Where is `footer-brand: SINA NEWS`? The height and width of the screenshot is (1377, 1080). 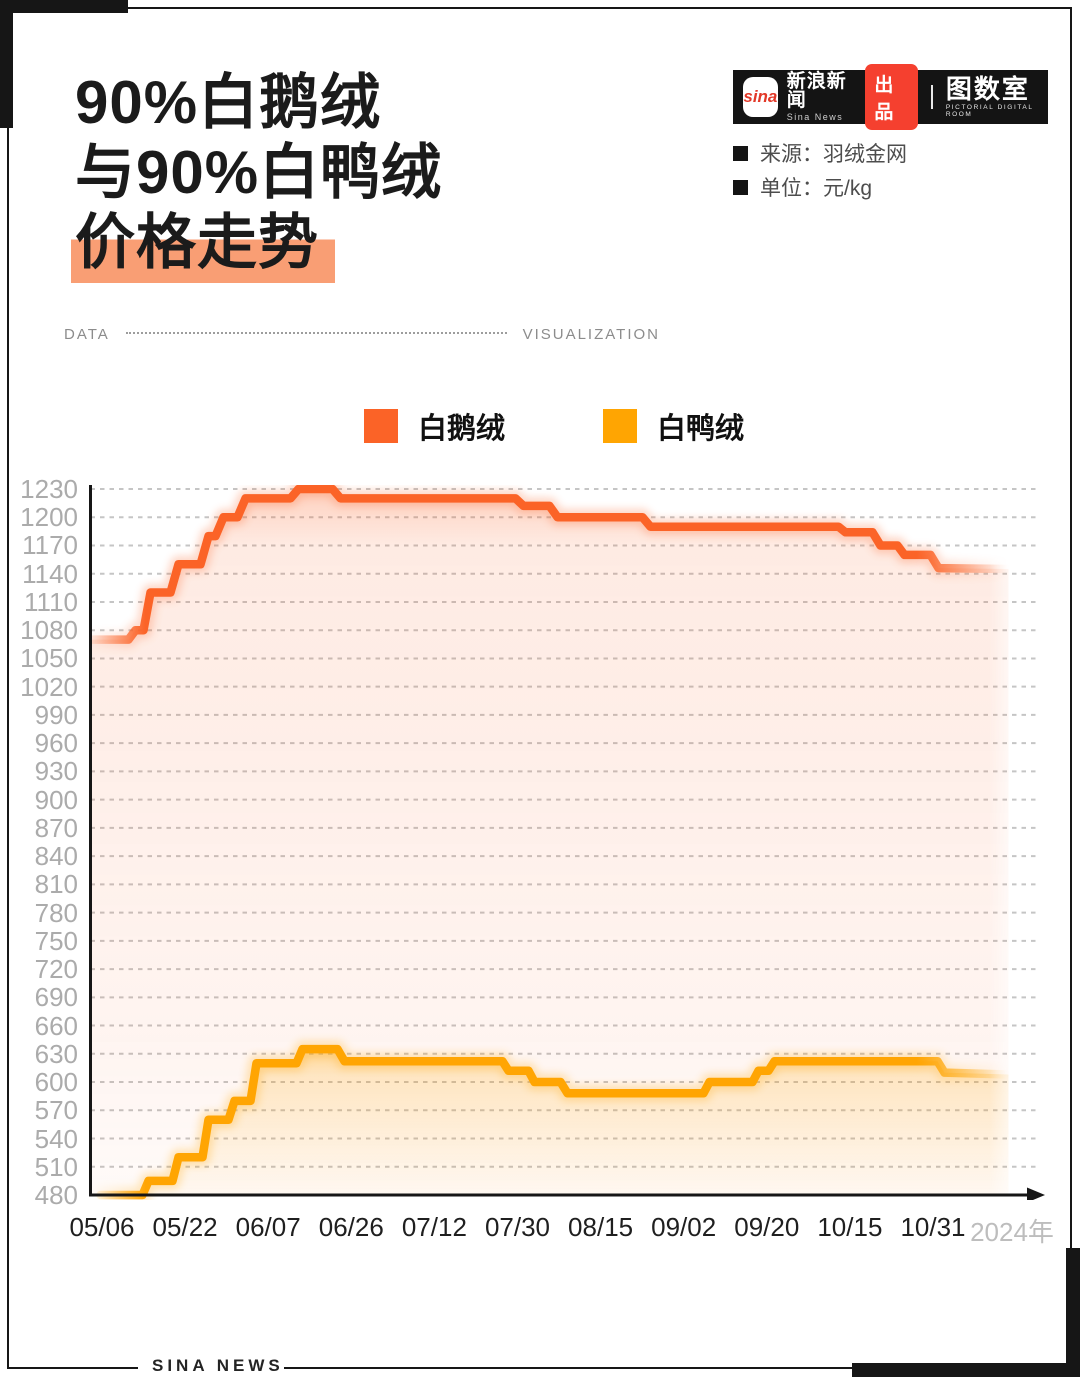 footer-brand: SINA NEWS is located at coordinates (218, 1365).